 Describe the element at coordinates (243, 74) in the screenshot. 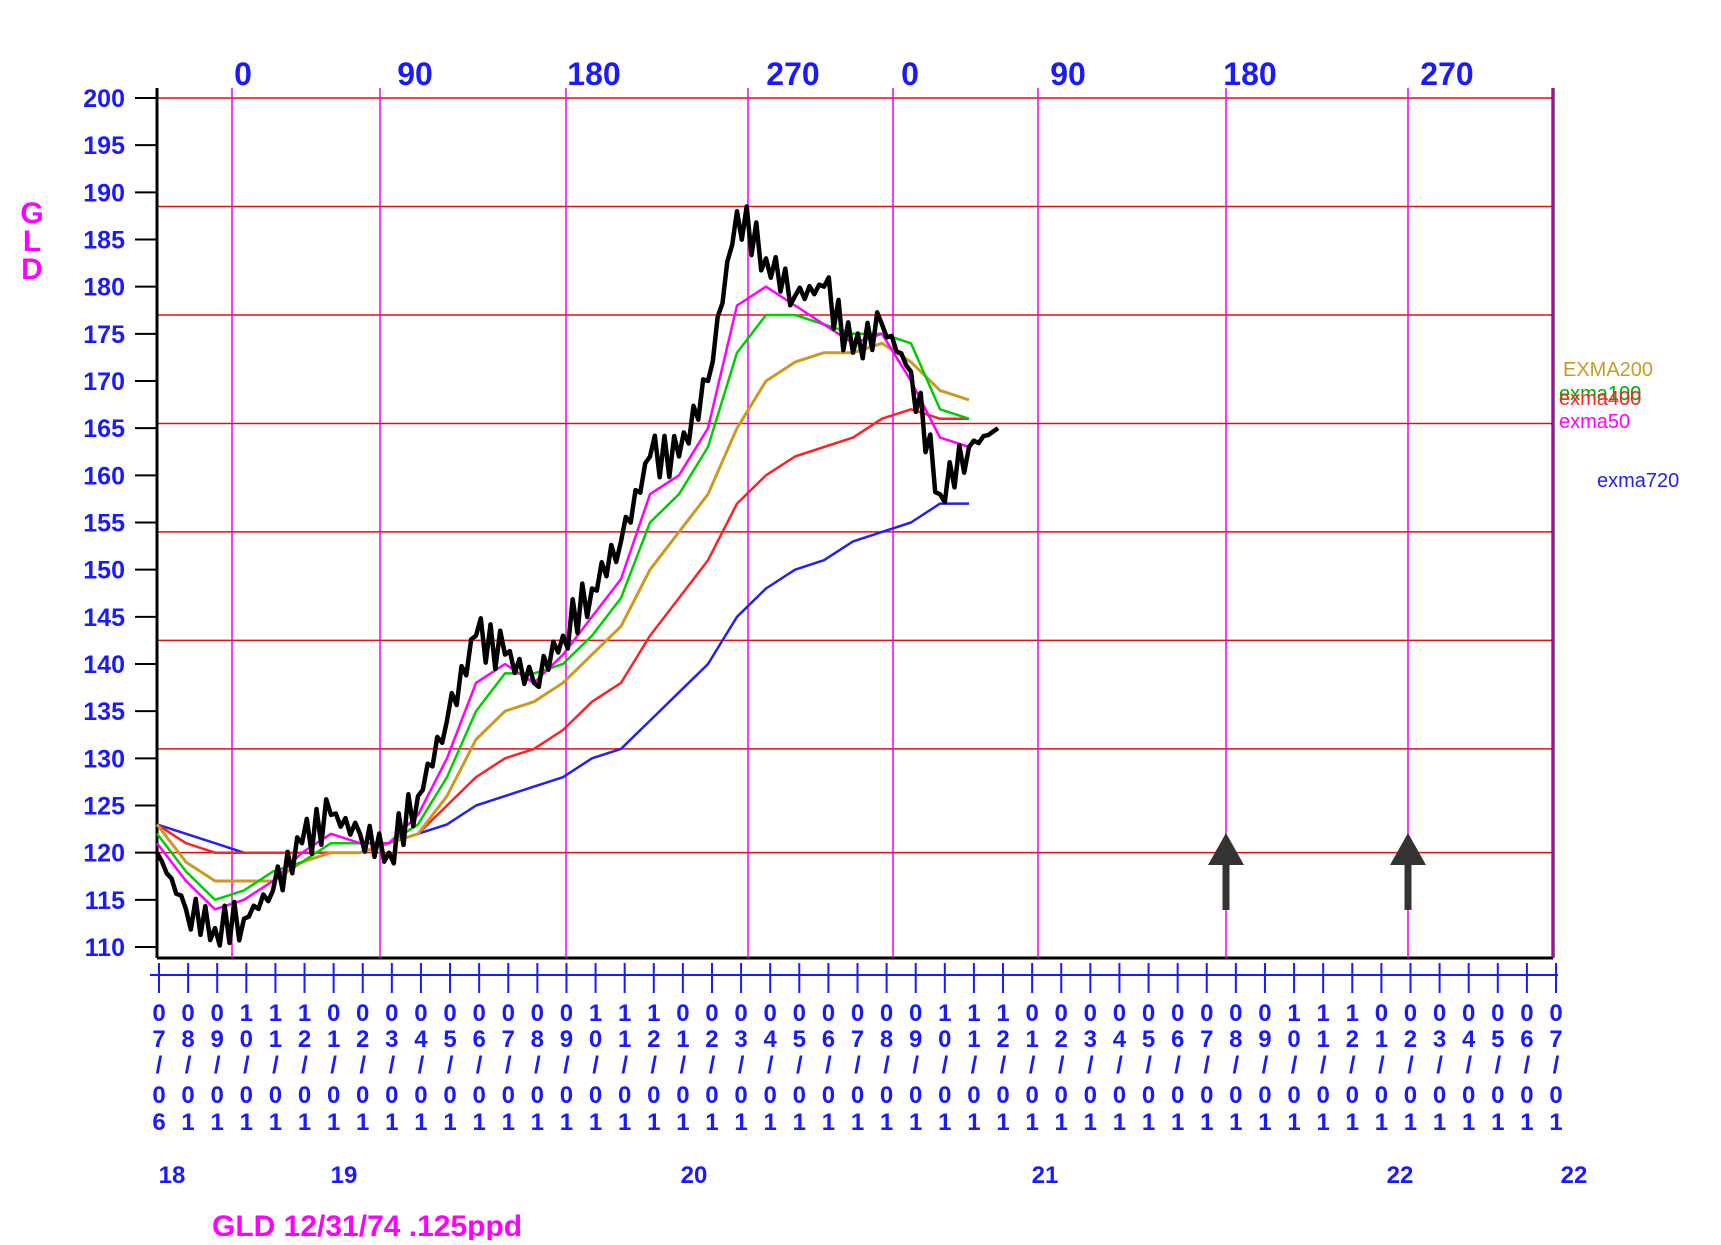

I see `degree-label: 0` at that location.